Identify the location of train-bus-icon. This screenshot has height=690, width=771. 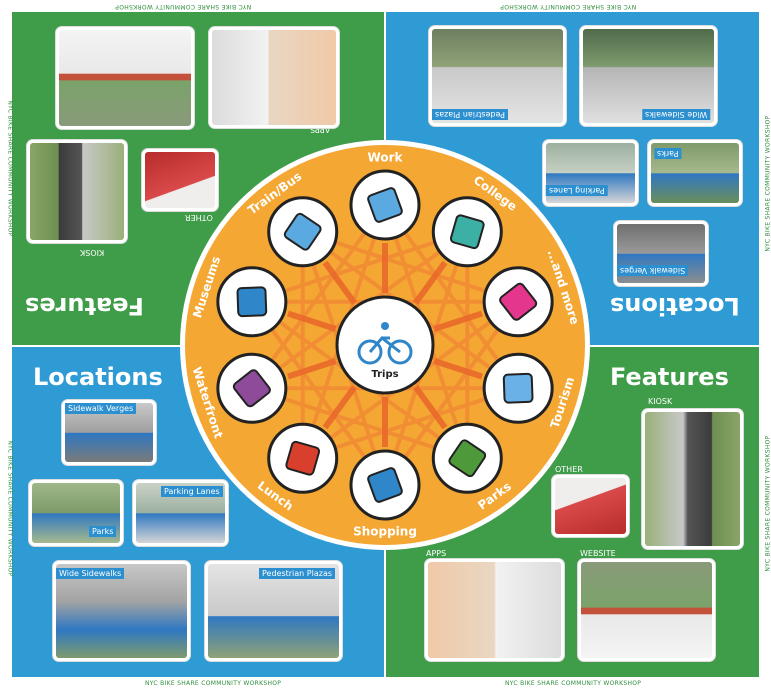
(302, 231).